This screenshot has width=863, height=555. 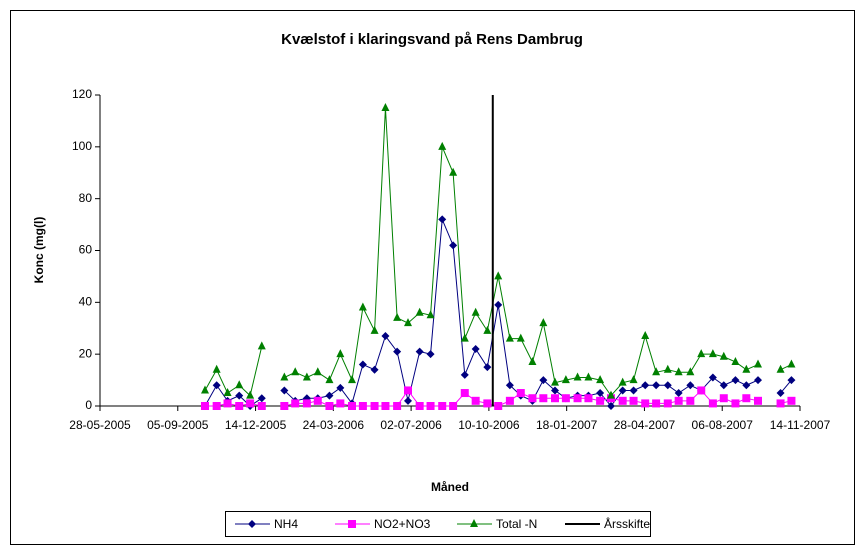 What do you see at coordinates (567, 425) in the screenshot?
I see `x-tick-label: 18-01-2007` at bounding box center [567, 425].